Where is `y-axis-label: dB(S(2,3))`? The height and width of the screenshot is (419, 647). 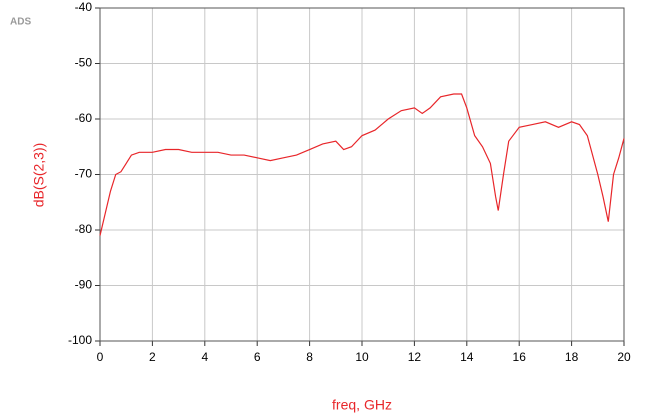
y-axis-label: dB(S(2,3)) is located at coordinates (39, 175).